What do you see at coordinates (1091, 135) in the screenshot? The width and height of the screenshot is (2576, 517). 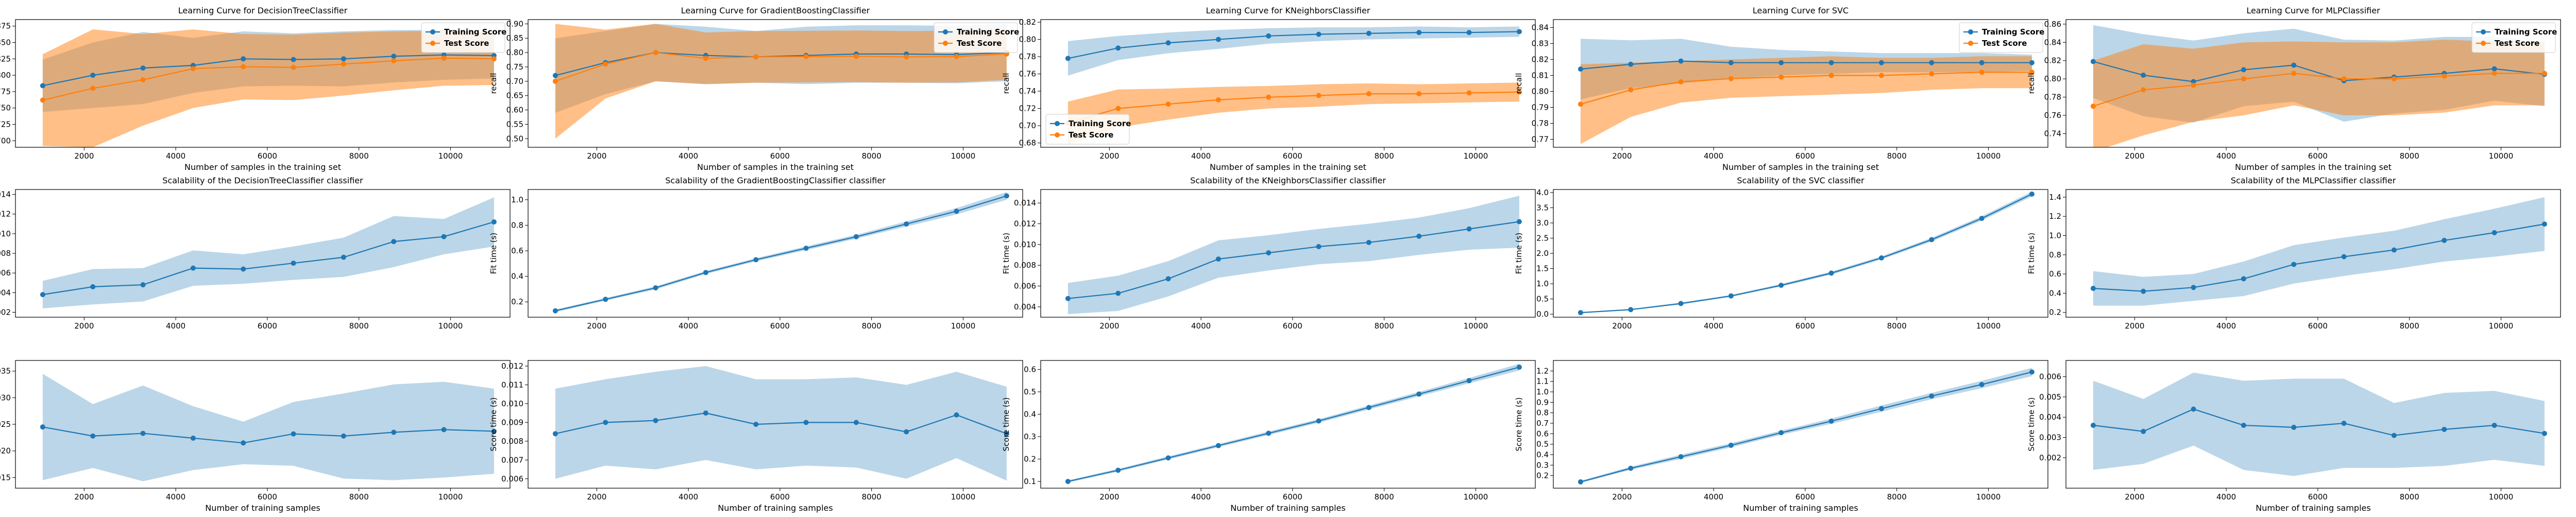 I see `legend-entry: Test Score` at bounding box center [1091, 135].